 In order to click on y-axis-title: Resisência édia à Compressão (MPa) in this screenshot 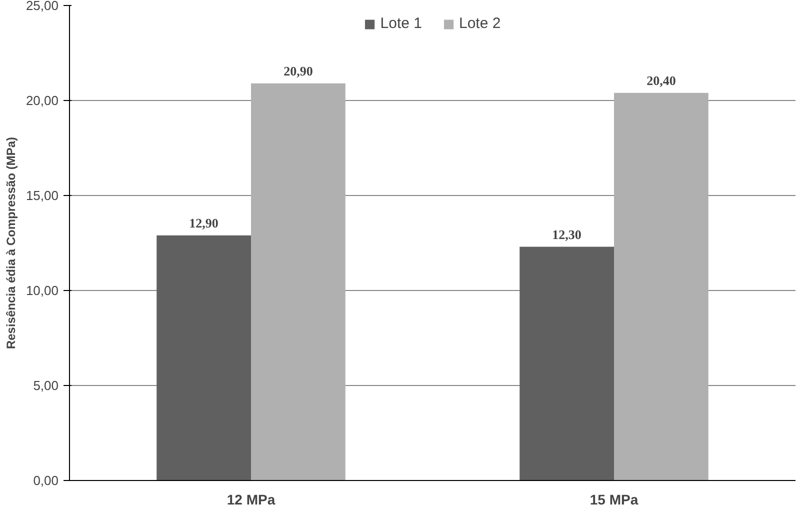, I will do `click(11, 243)`.